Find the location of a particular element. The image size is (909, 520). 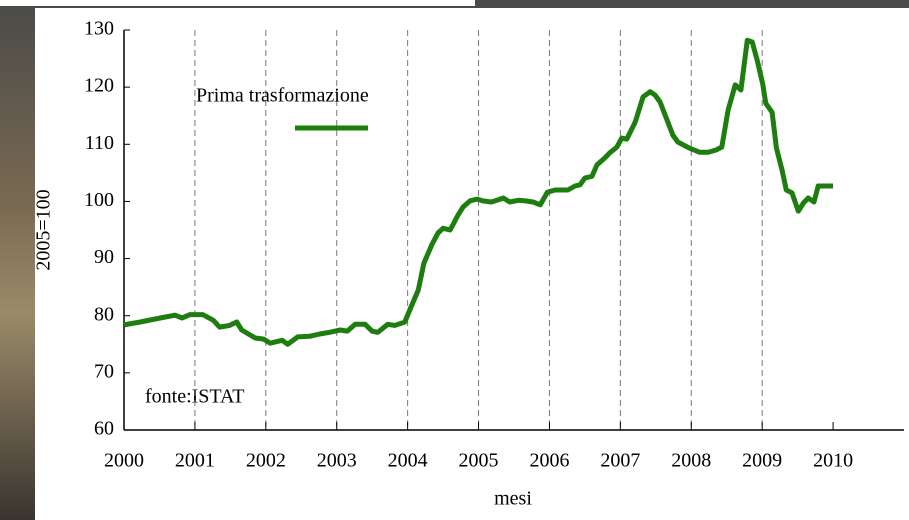

x-tick-label: 2009 is located at coordinates (762, 461).